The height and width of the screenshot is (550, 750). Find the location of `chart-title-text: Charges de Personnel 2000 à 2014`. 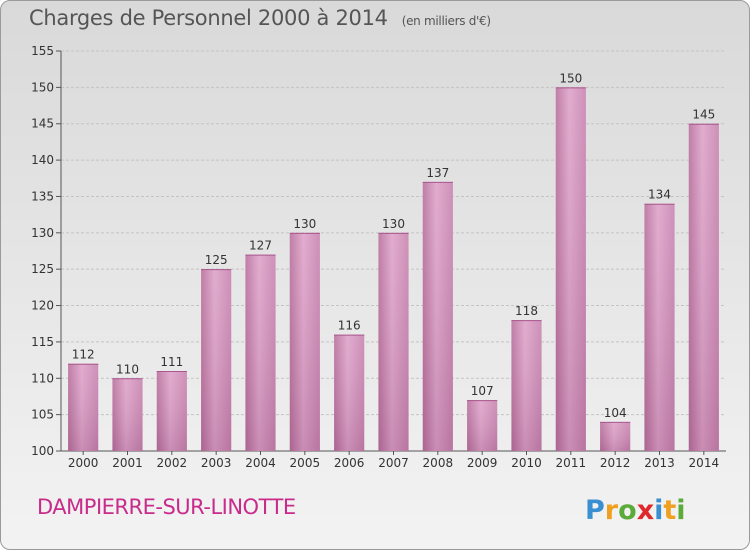

chart-title-text: Charges de Personnel 2000 à 2014 is located at coordinates (208, 18).